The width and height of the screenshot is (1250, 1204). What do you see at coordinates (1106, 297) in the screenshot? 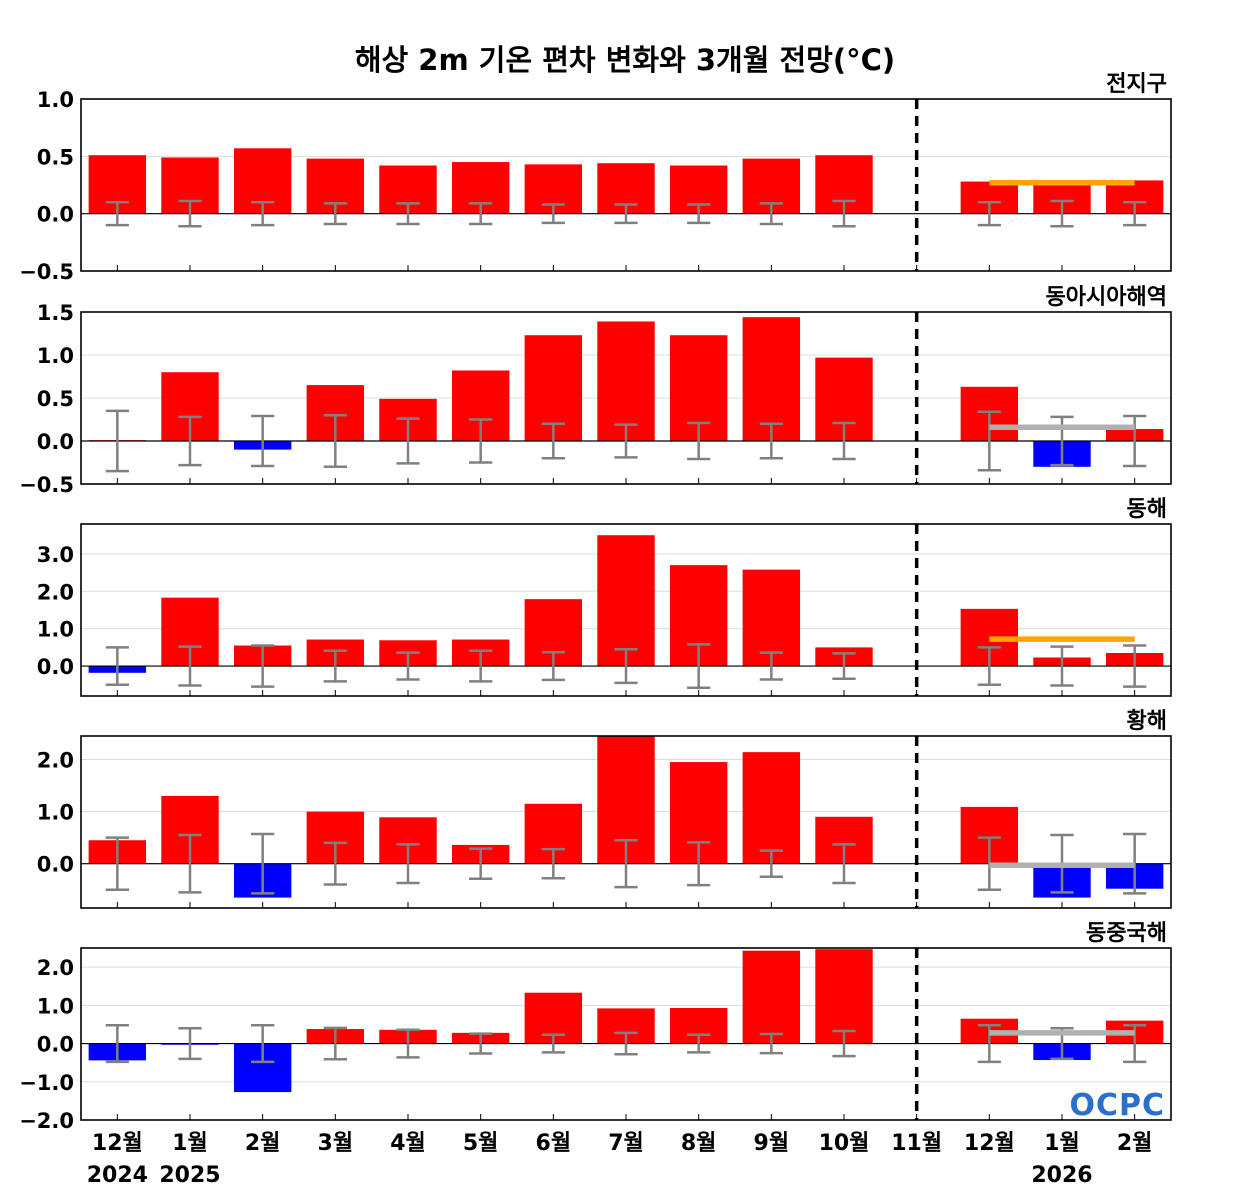
I see `panel-title: 동아시아해역` at bounding box center [1106, 297].